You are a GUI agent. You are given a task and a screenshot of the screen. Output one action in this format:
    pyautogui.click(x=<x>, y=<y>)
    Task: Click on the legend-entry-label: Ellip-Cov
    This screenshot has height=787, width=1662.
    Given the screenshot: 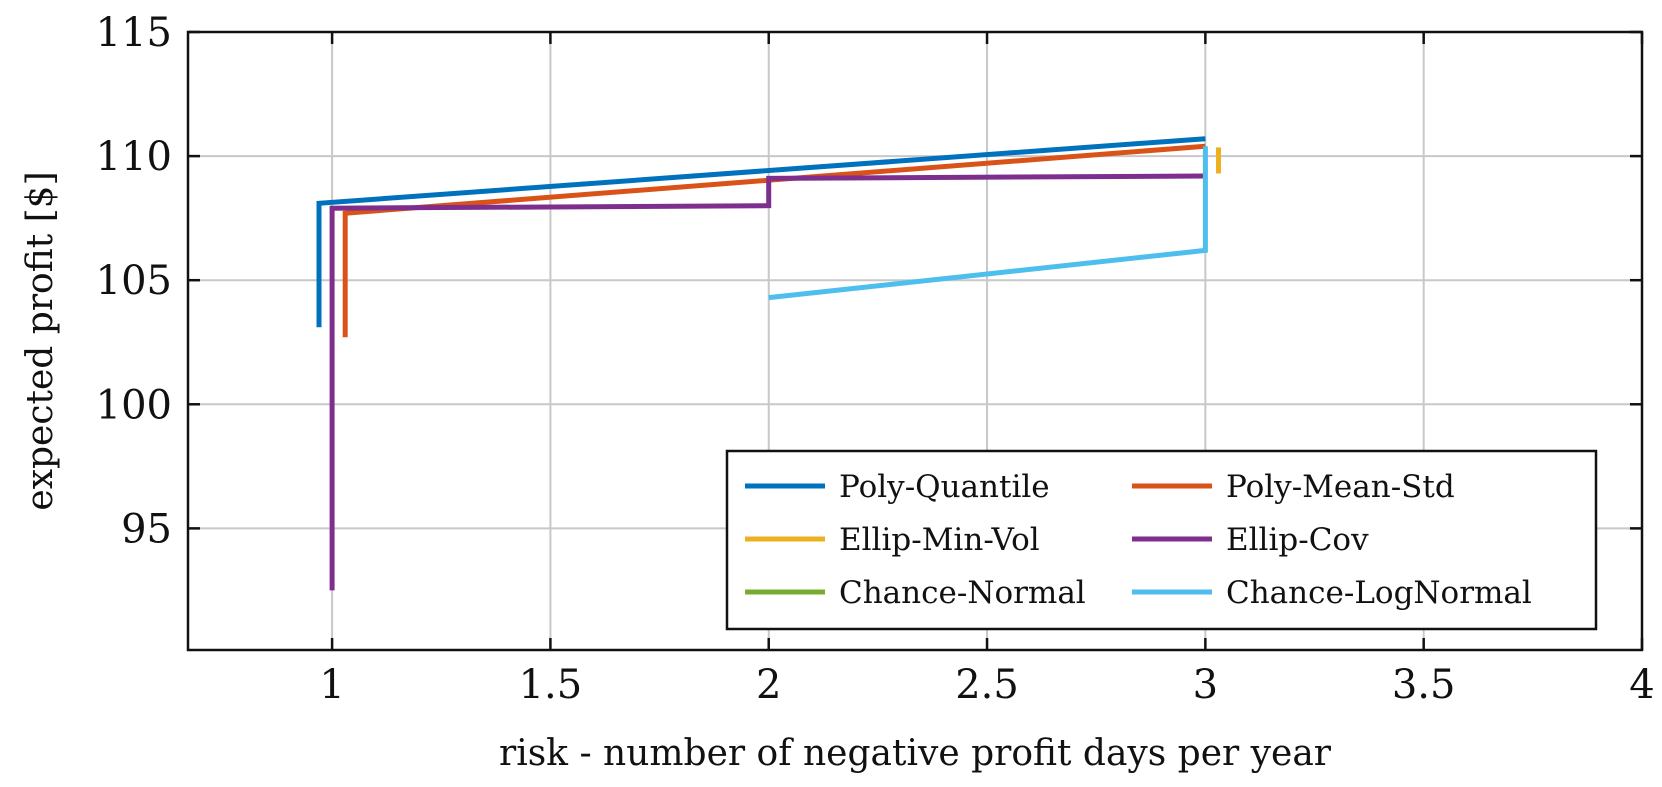 What is the action you would take?
    pyautogui.click(x=1297, y=540)
    